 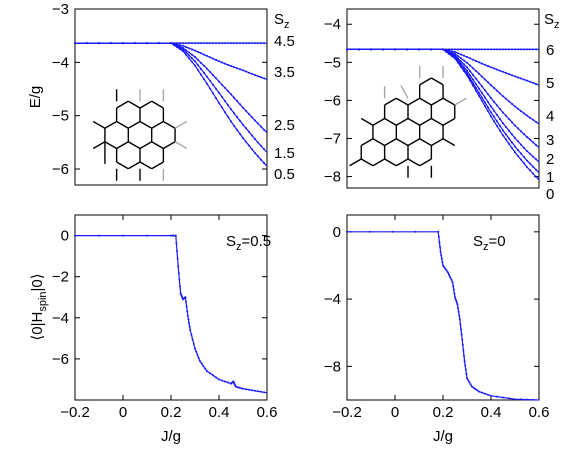 I want to click on y-tick-label: −5, so click(x=60, y=116).